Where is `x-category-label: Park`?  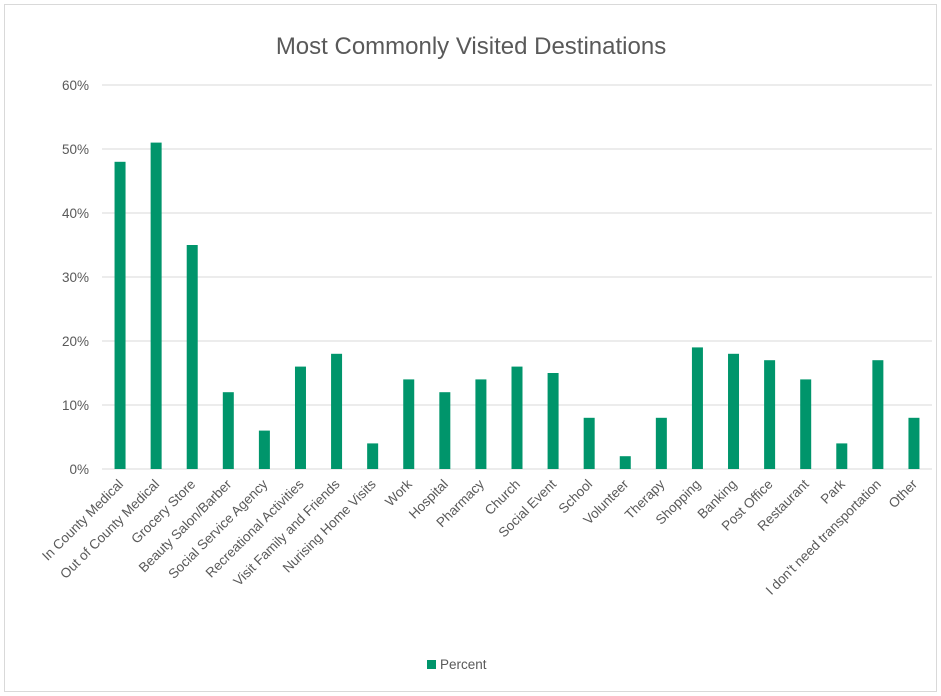
x-category-label: Park is located at coordinates (833, 491).